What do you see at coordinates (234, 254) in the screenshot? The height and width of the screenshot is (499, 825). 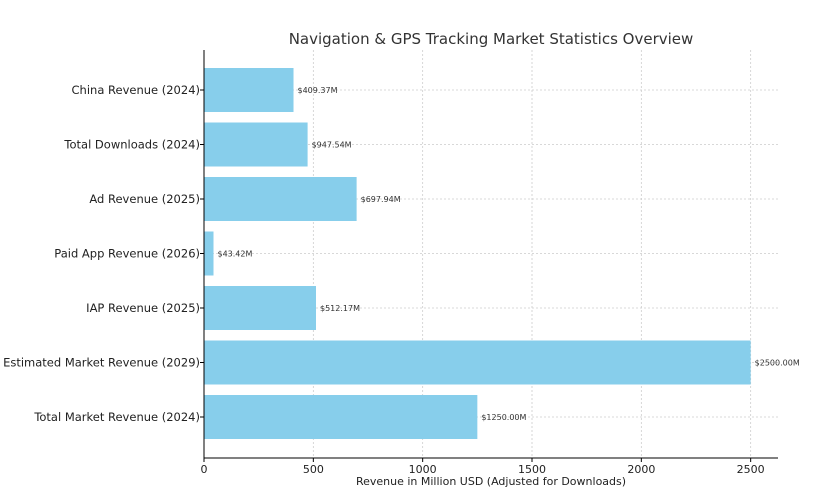 I see `data-label: $43.42M` at bounding box center [234, 254].